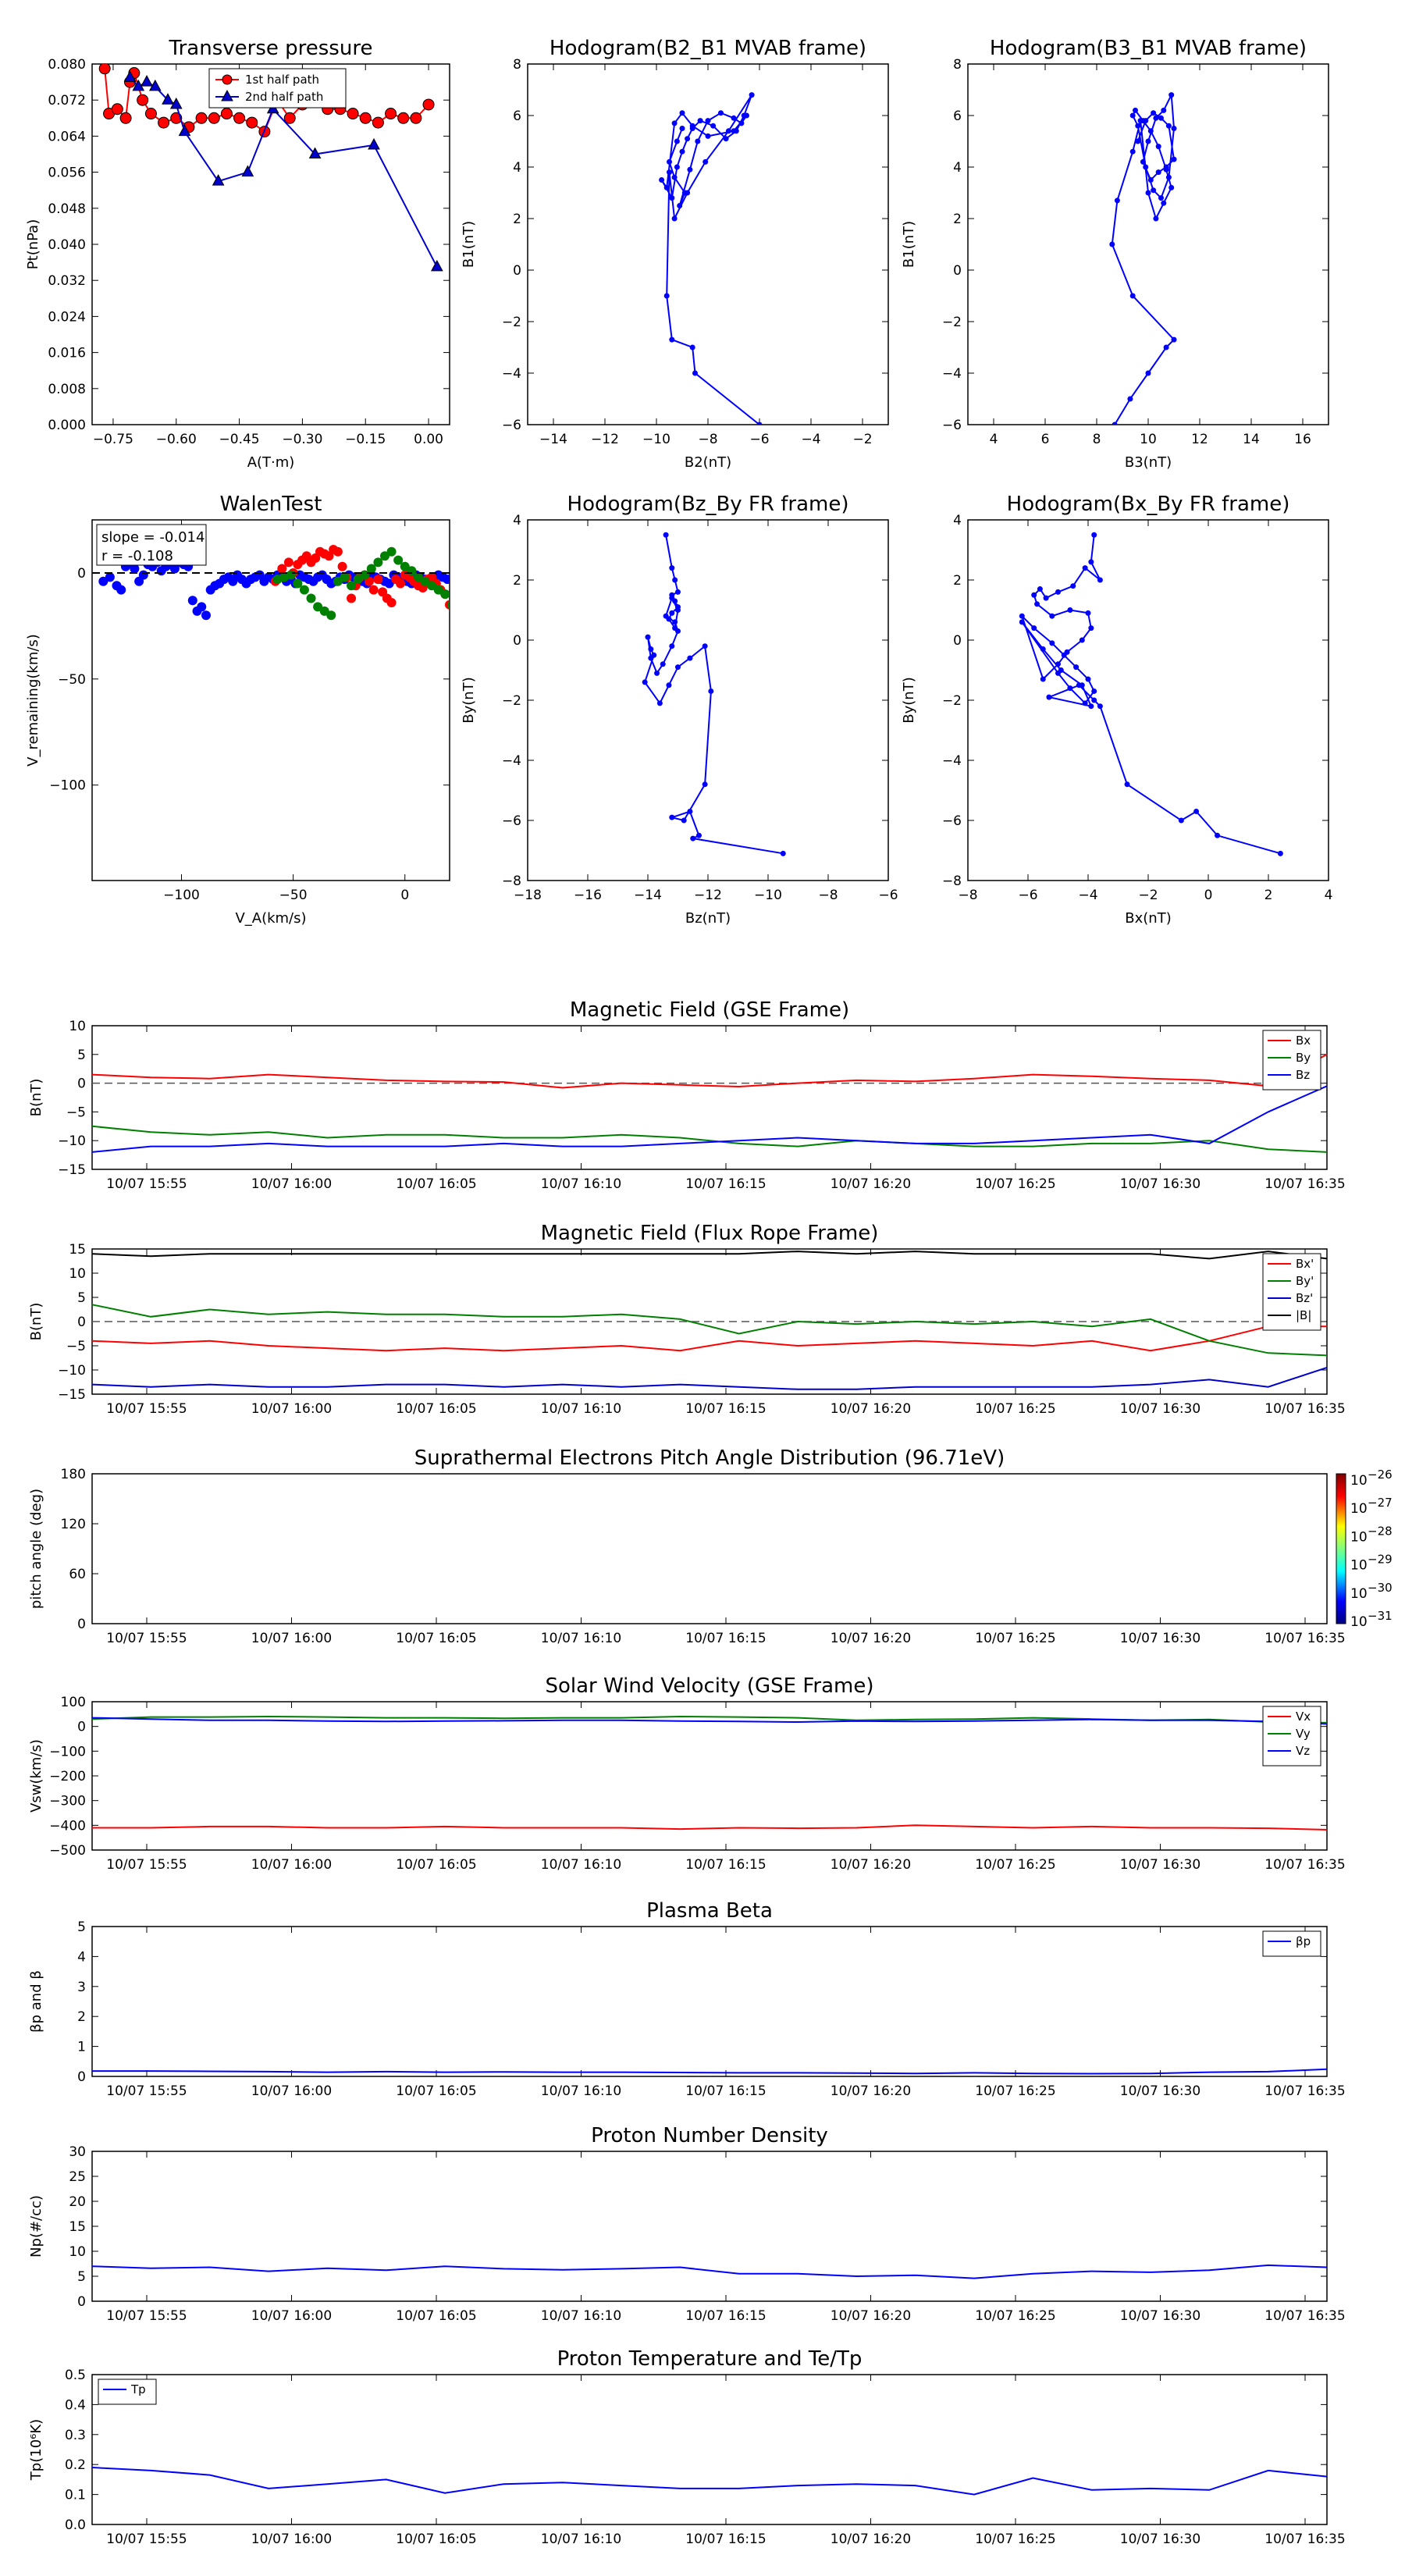  What do you see at coordinates (588, 895) in the screenshot?
I see `x-tick-label: −16` at bounding box center [588, 895].